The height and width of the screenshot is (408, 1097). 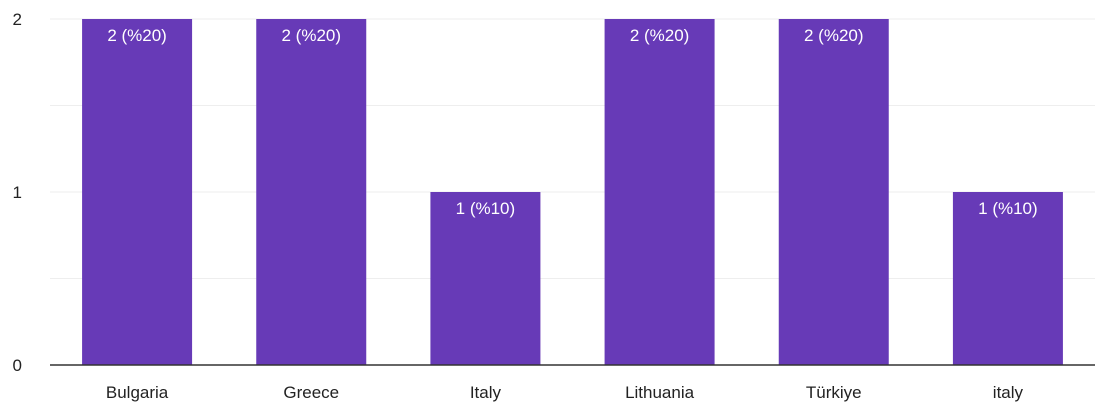 What do you see at coordinates (486, 392) in the screenshot?
I see `x-tick-label: Italy` at bounding box center [486, 392].